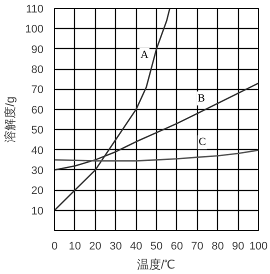 This screenshot has height=274, width=270. I want to click on x-tick-label: 60, so click(177, 246).